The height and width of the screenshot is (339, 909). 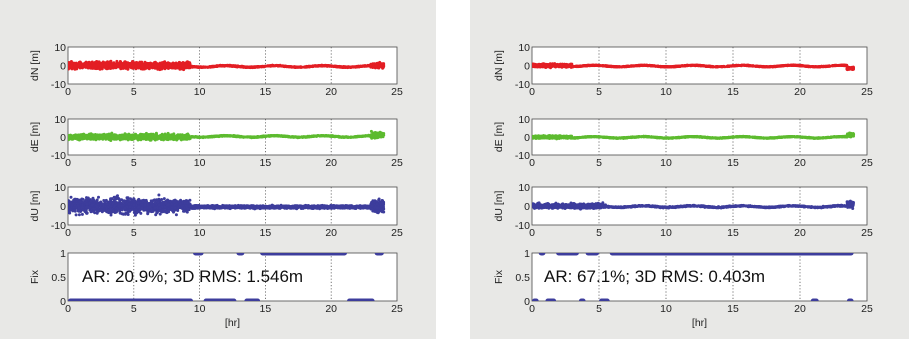 What do you see at coordinates (134, 92) in the screenshot?
I see `x-tick-label: 5` at bounding box center [134, 92].